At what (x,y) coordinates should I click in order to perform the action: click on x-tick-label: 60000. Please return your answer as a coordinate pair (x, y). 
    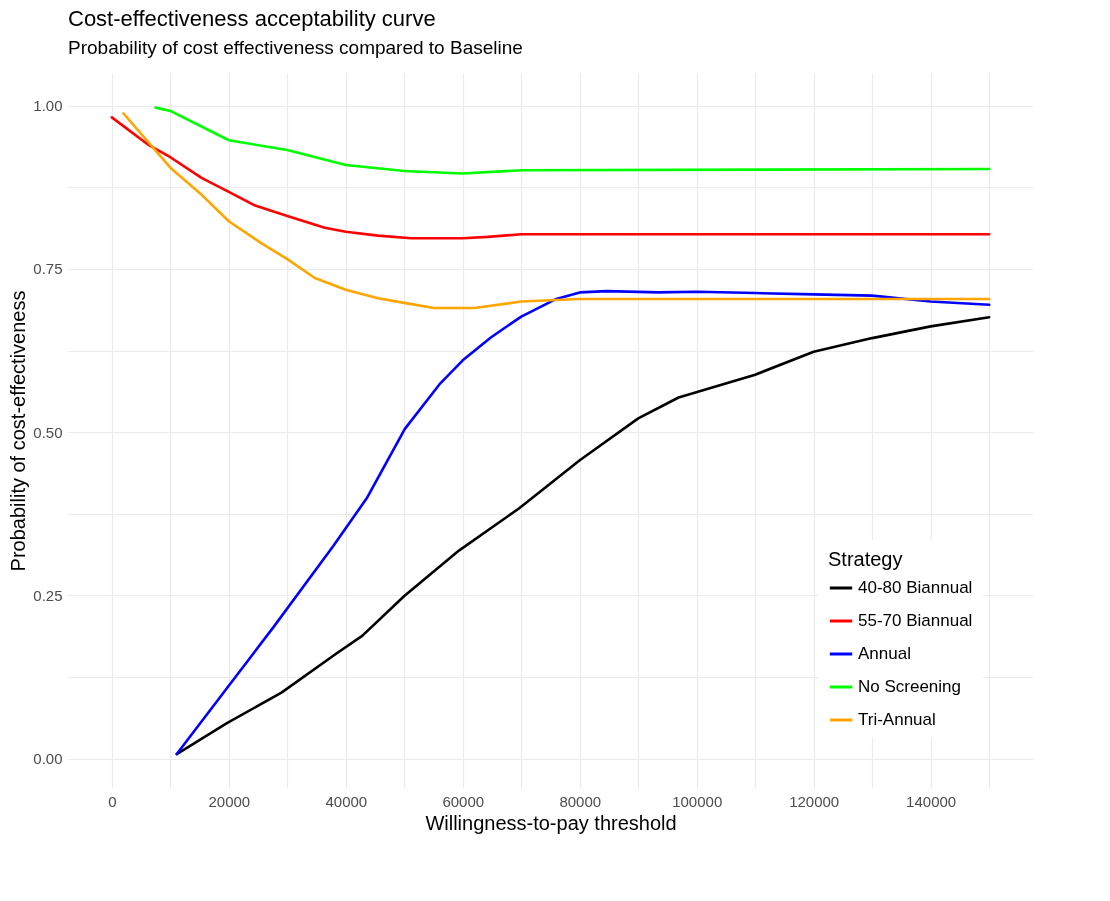
    Looking at the image, I should click on (463, 801).